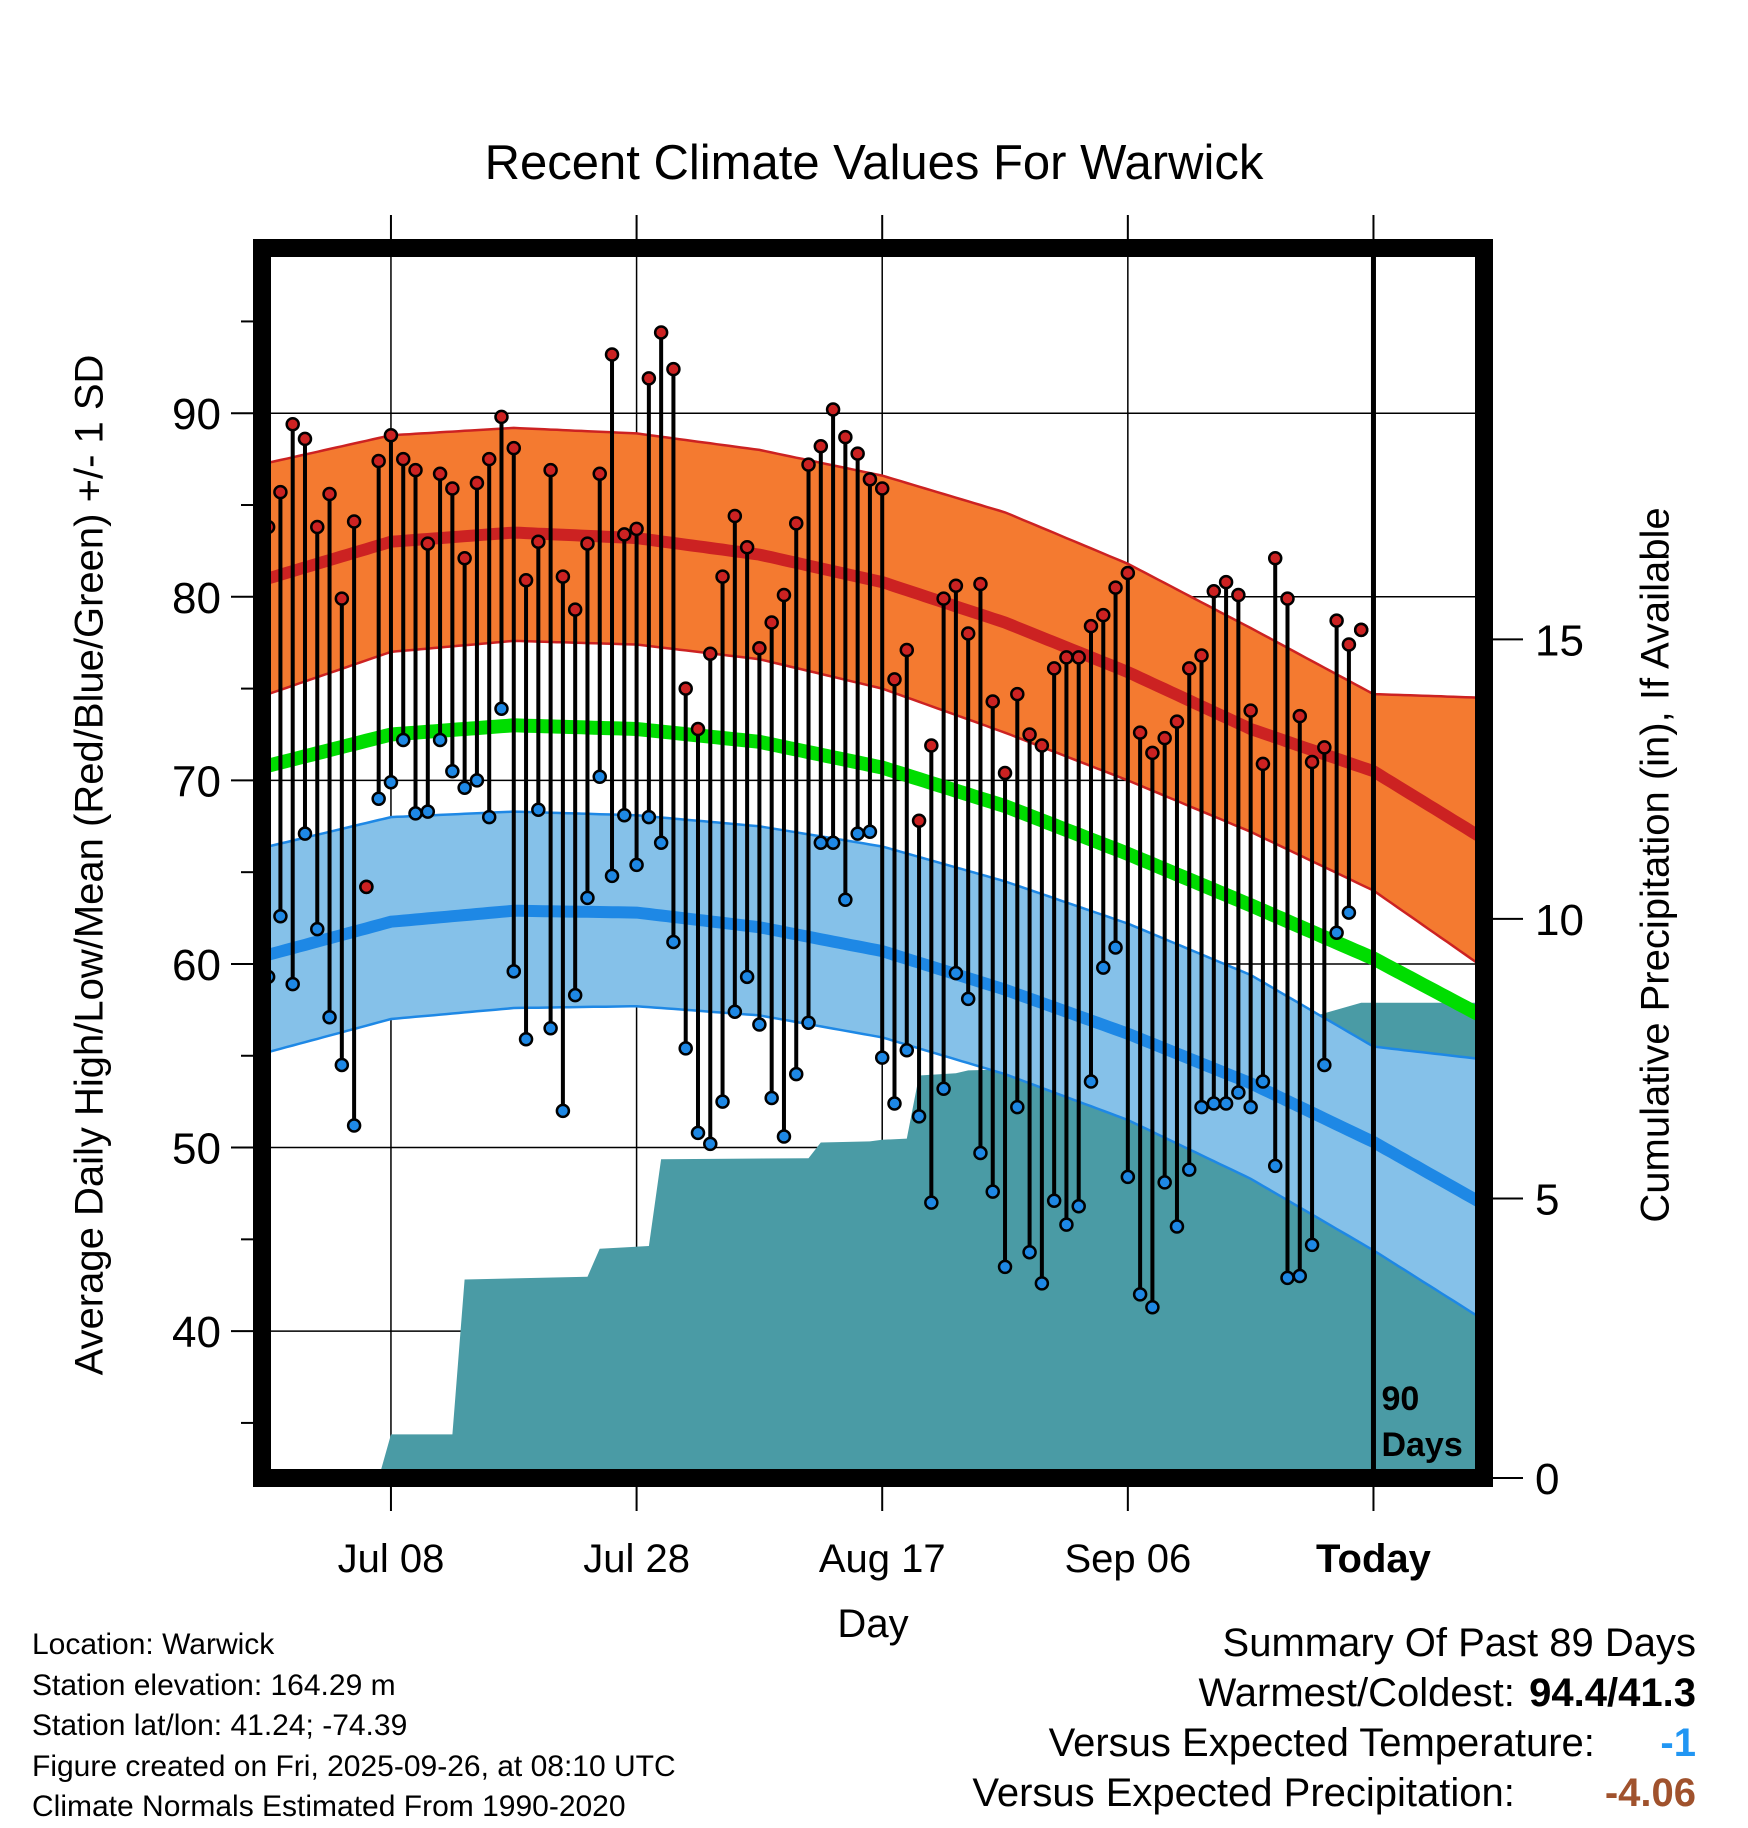 The width and height of the screenshot is (1748, 1828). Describe the element at coordinates (1400, 1399) in the screenshot. I see `today-days-label: 90` at that location.